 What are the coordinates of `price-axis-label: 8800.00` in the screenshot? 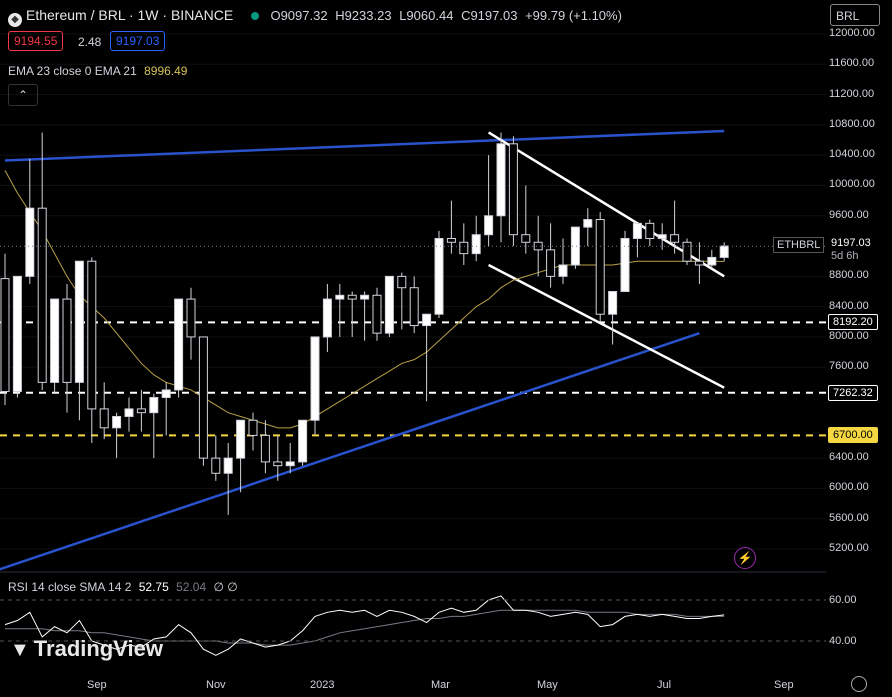 It's located at (849, 275).